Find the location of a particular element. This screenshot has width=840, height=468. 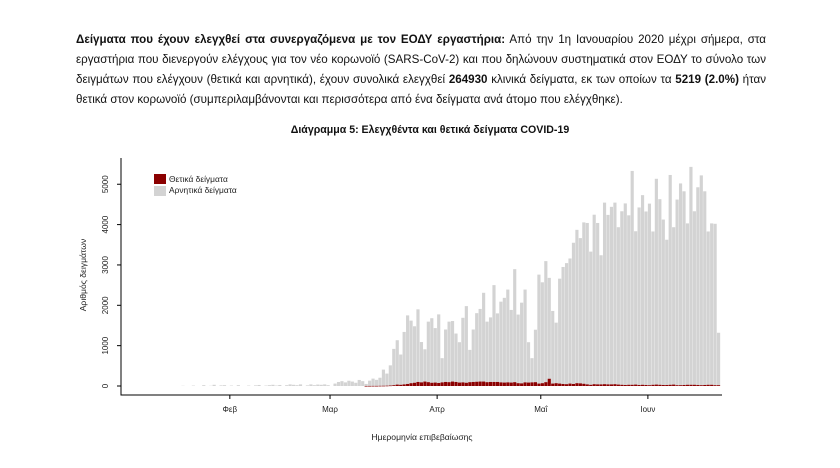

legend-label-positive: Θετικά δείγματα is located at coordinates (198, 179).